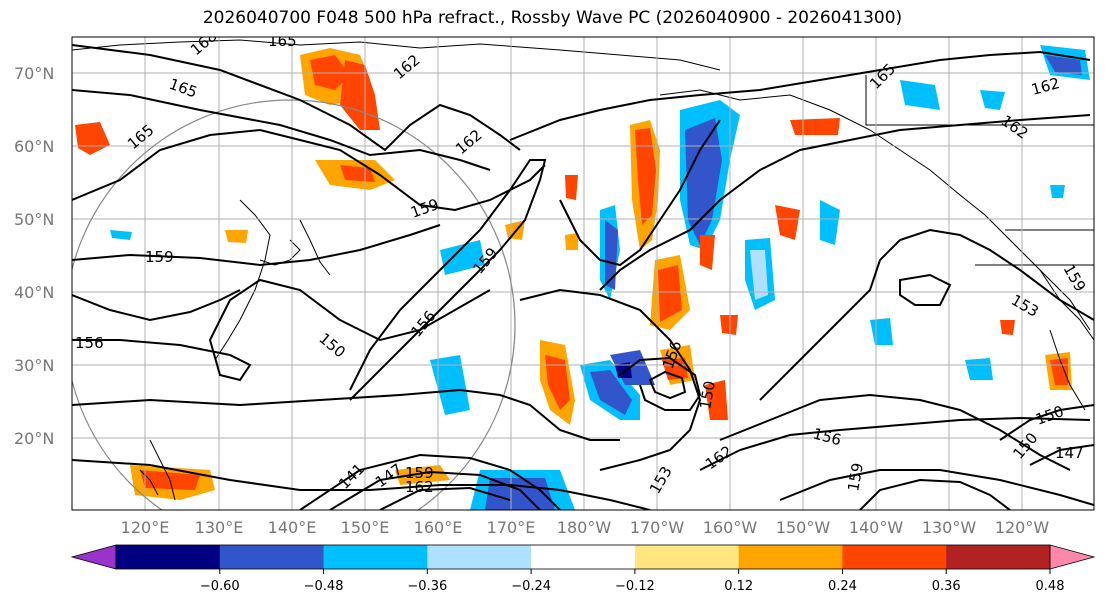  What do you see at coordinates (635, 586) in the screenshot?
I see `colorbar-tick-label: −0.12` at bounding box center [635, 586].